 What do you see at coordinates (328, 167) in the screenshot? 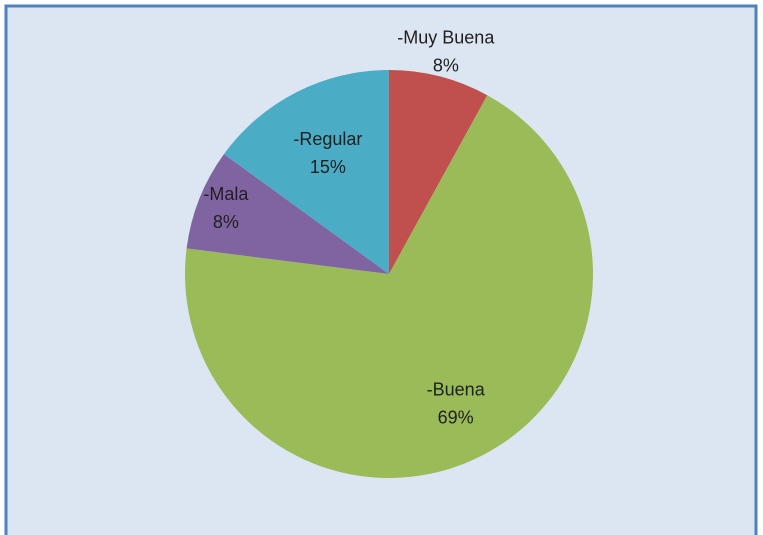
I see `slice-value-label: 15%` at bounding box center [328, 167].